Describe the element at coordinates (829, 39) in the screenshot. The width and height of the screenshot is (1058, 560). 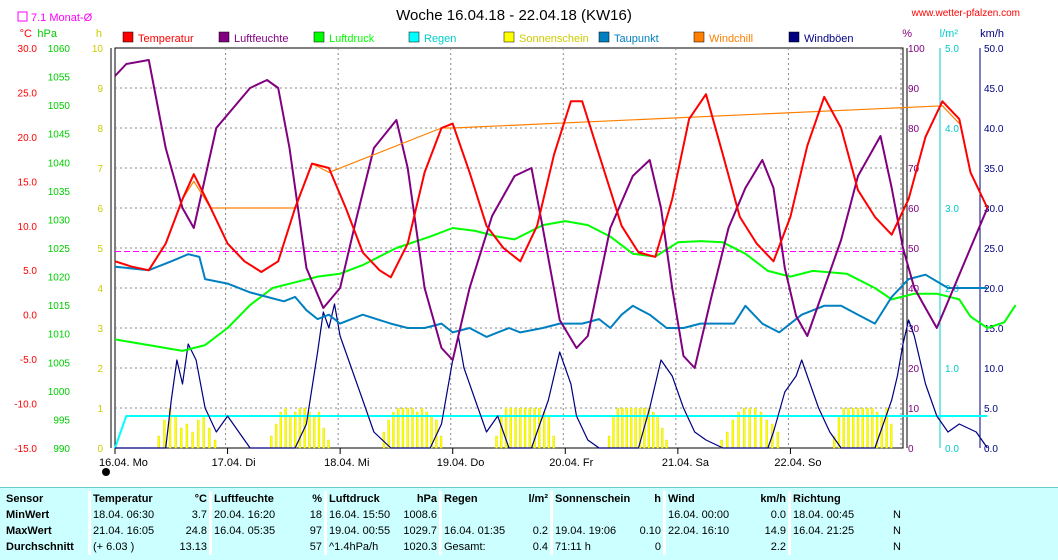
I see `legend-label-7: Windböen` at that location.